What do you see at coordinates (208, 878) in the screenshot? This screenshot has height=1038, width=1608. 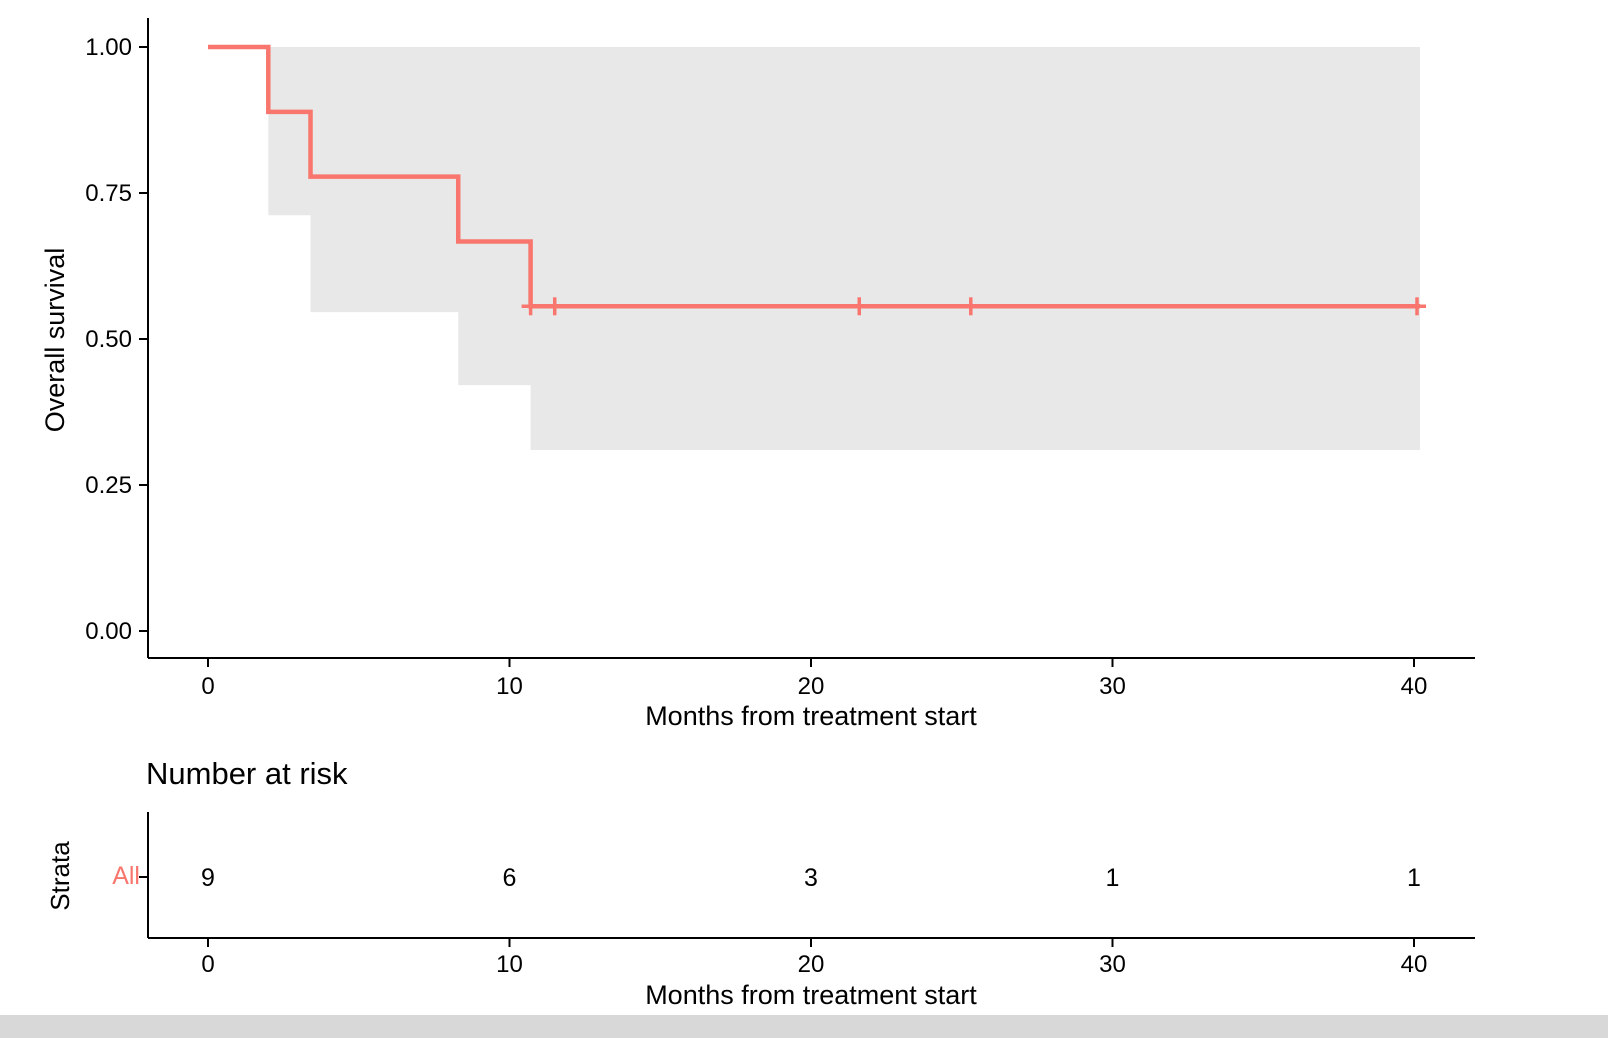 I see `risk-count: 9` at bounding box center [208, 878].